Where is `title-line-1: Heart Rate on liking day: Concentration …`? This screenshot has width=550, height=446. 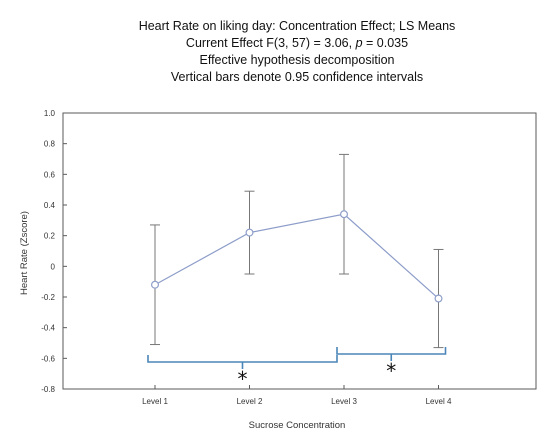 title-line-1: Heart Rate on liking day: Concentration … is located at coordinates (297, 26).